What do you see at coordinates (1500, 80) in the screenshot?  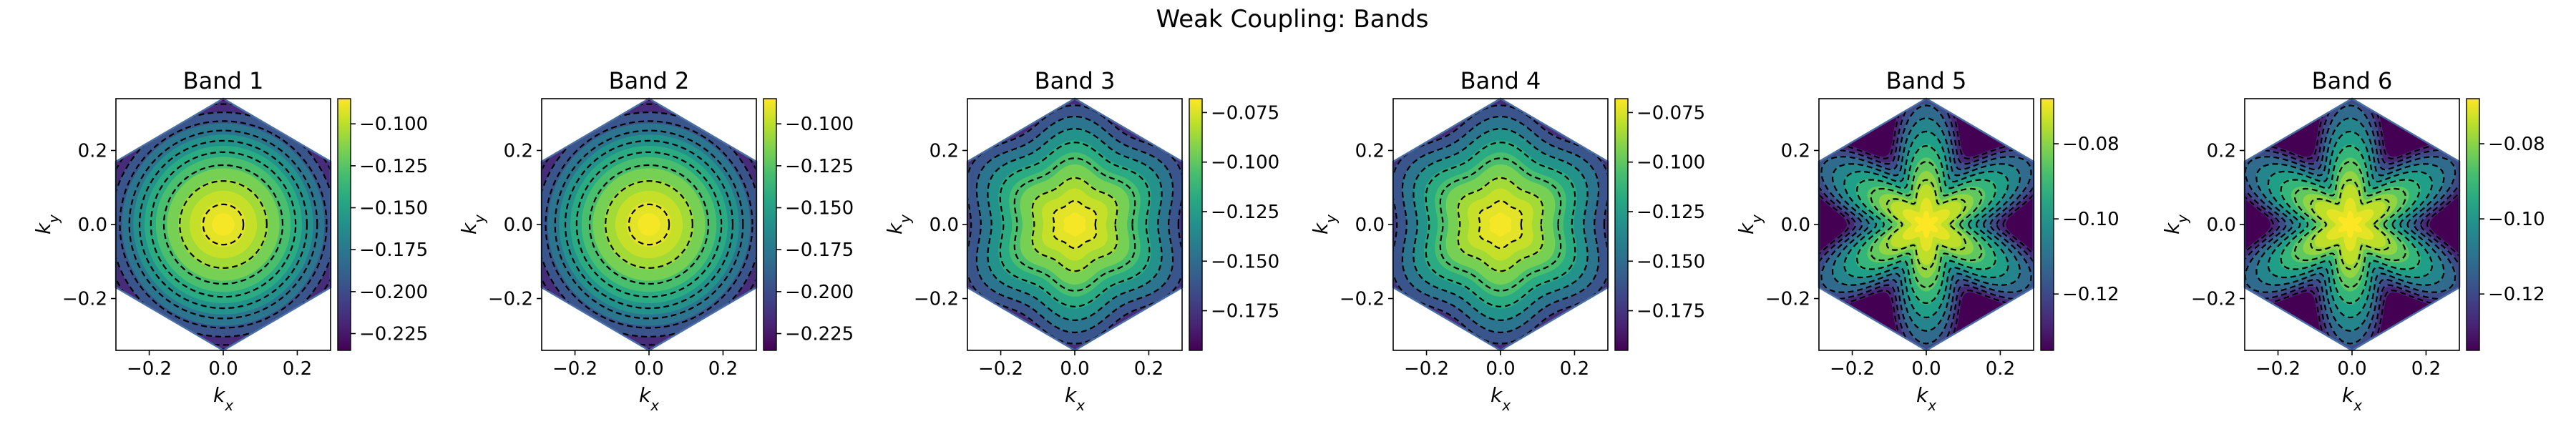 I see `subplot-title: Band 4` at bounding box center [1500, 80].